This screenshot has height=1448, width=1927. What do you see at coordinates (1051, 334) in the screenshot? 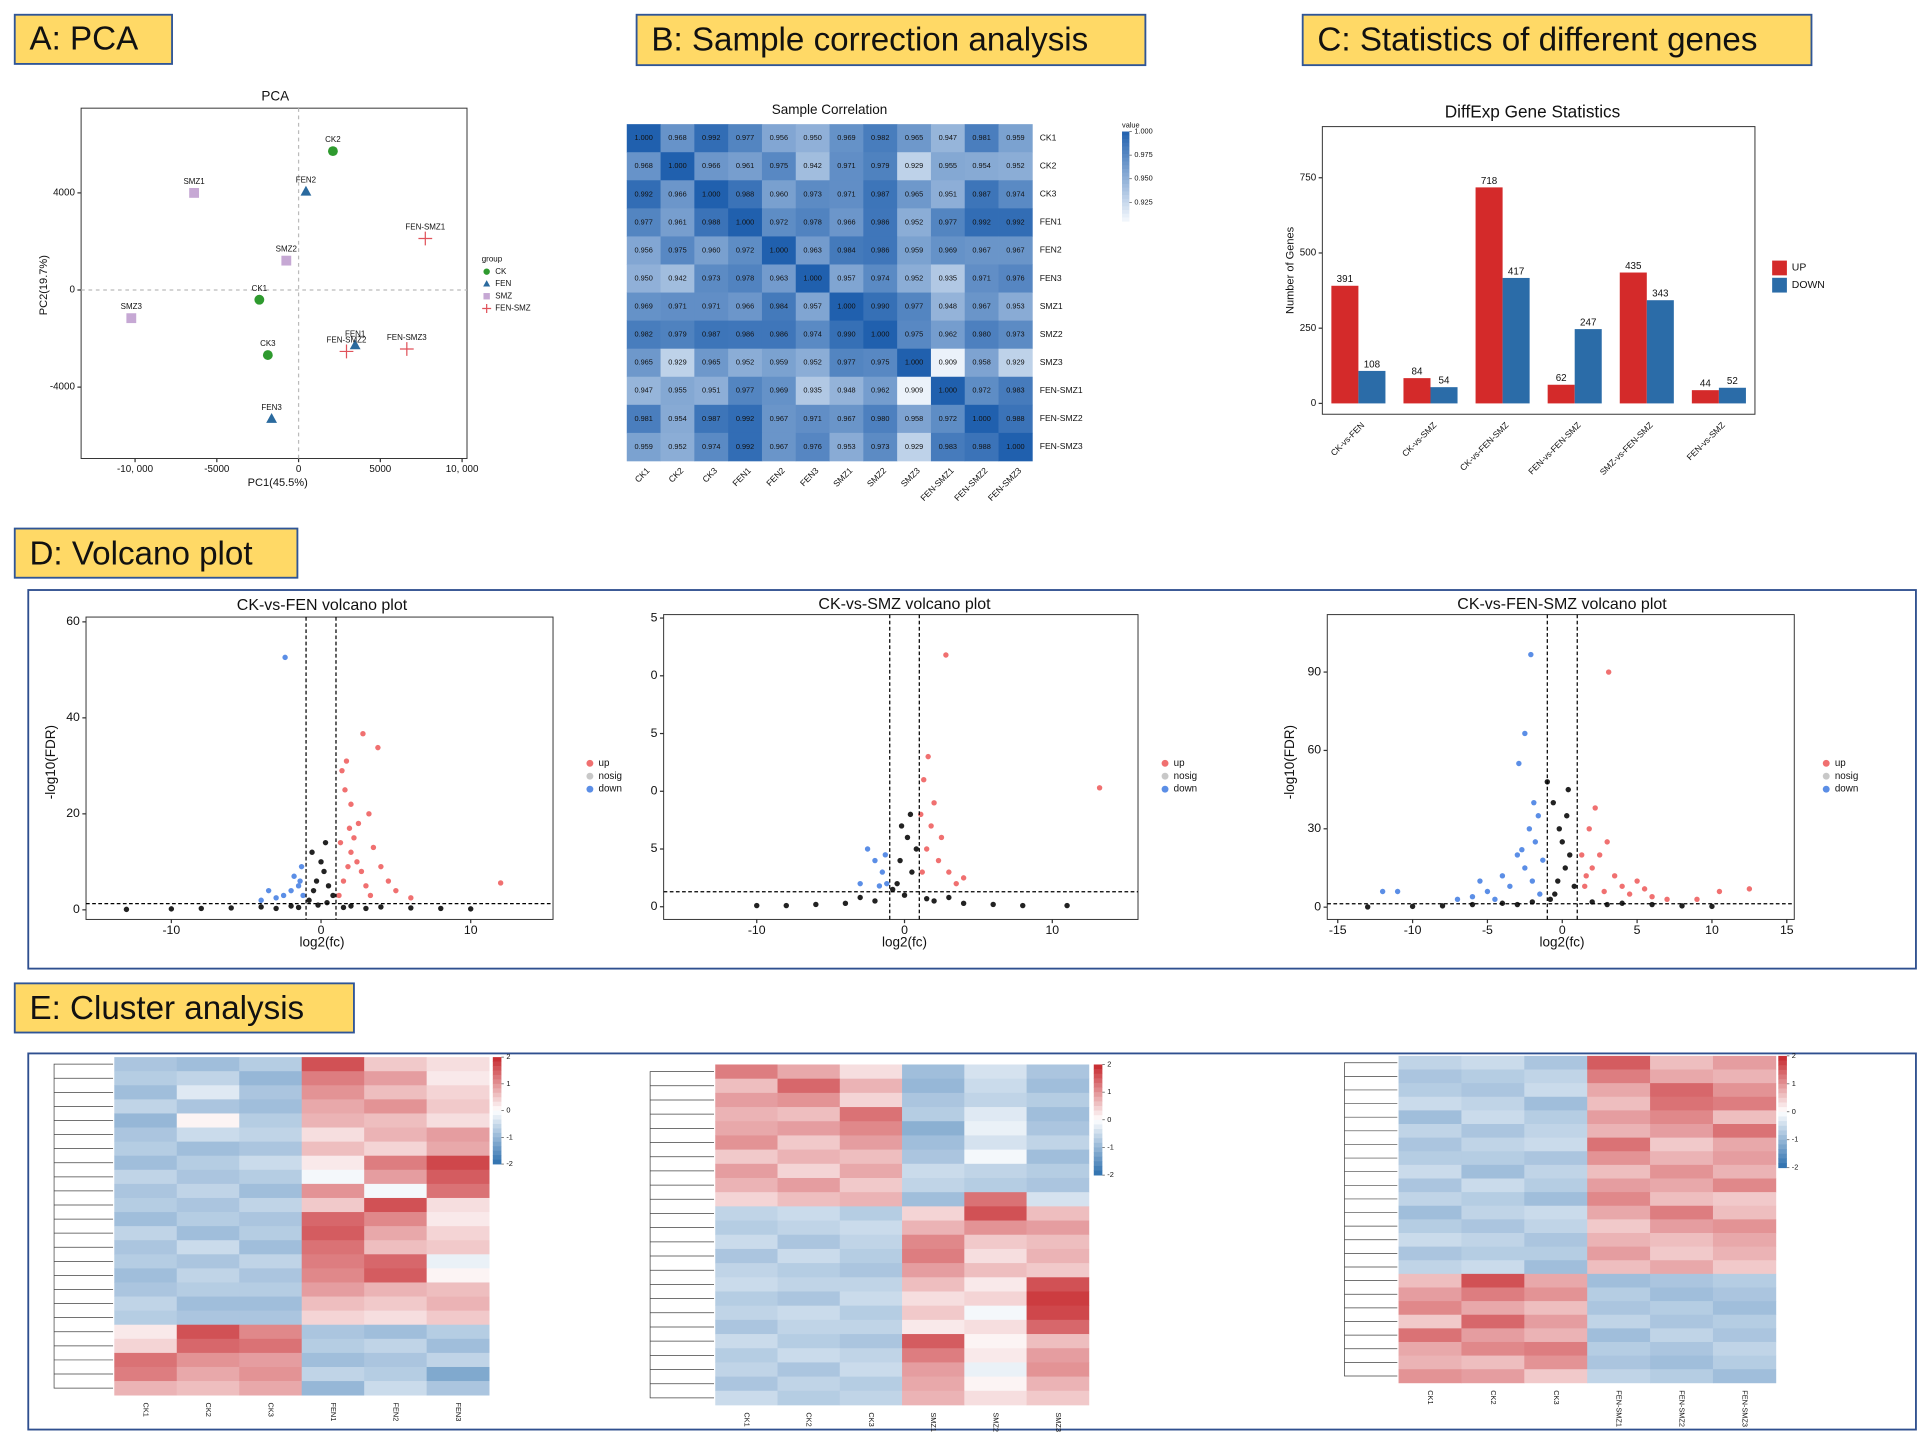
I see `y-tick-label: SMZ2` at bounding box center [1051, 334].